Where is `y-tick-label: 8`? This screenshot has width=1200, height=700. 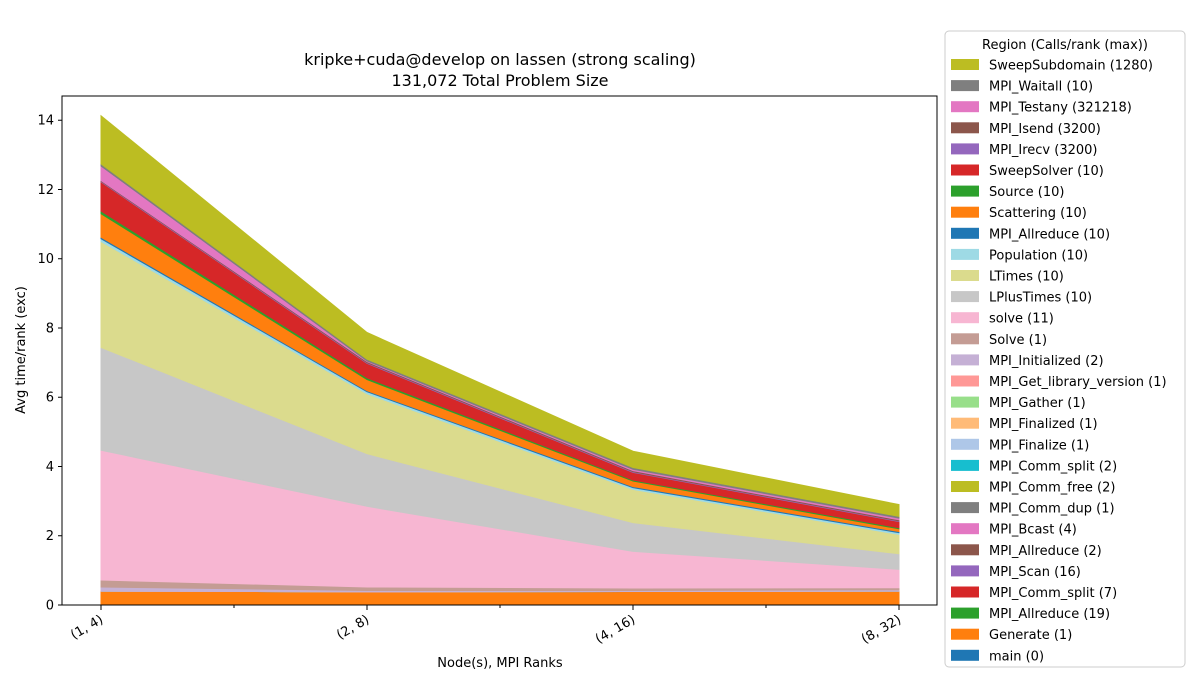
y-tick-label: 8 is located at coordinates (50, 328).